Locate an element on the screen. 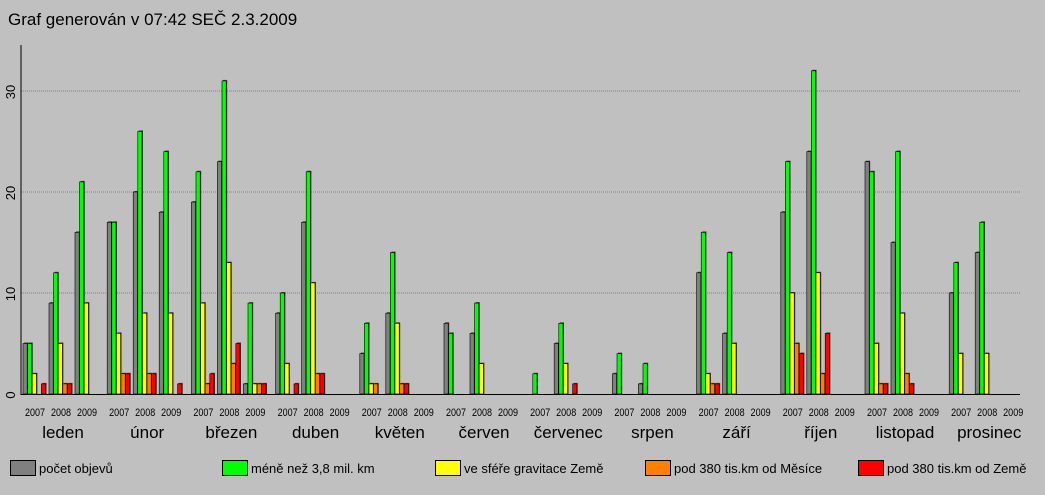 The width and height of the screenshot is (1045, 495). month-label: prosinec is located at coordinates (989, 432).